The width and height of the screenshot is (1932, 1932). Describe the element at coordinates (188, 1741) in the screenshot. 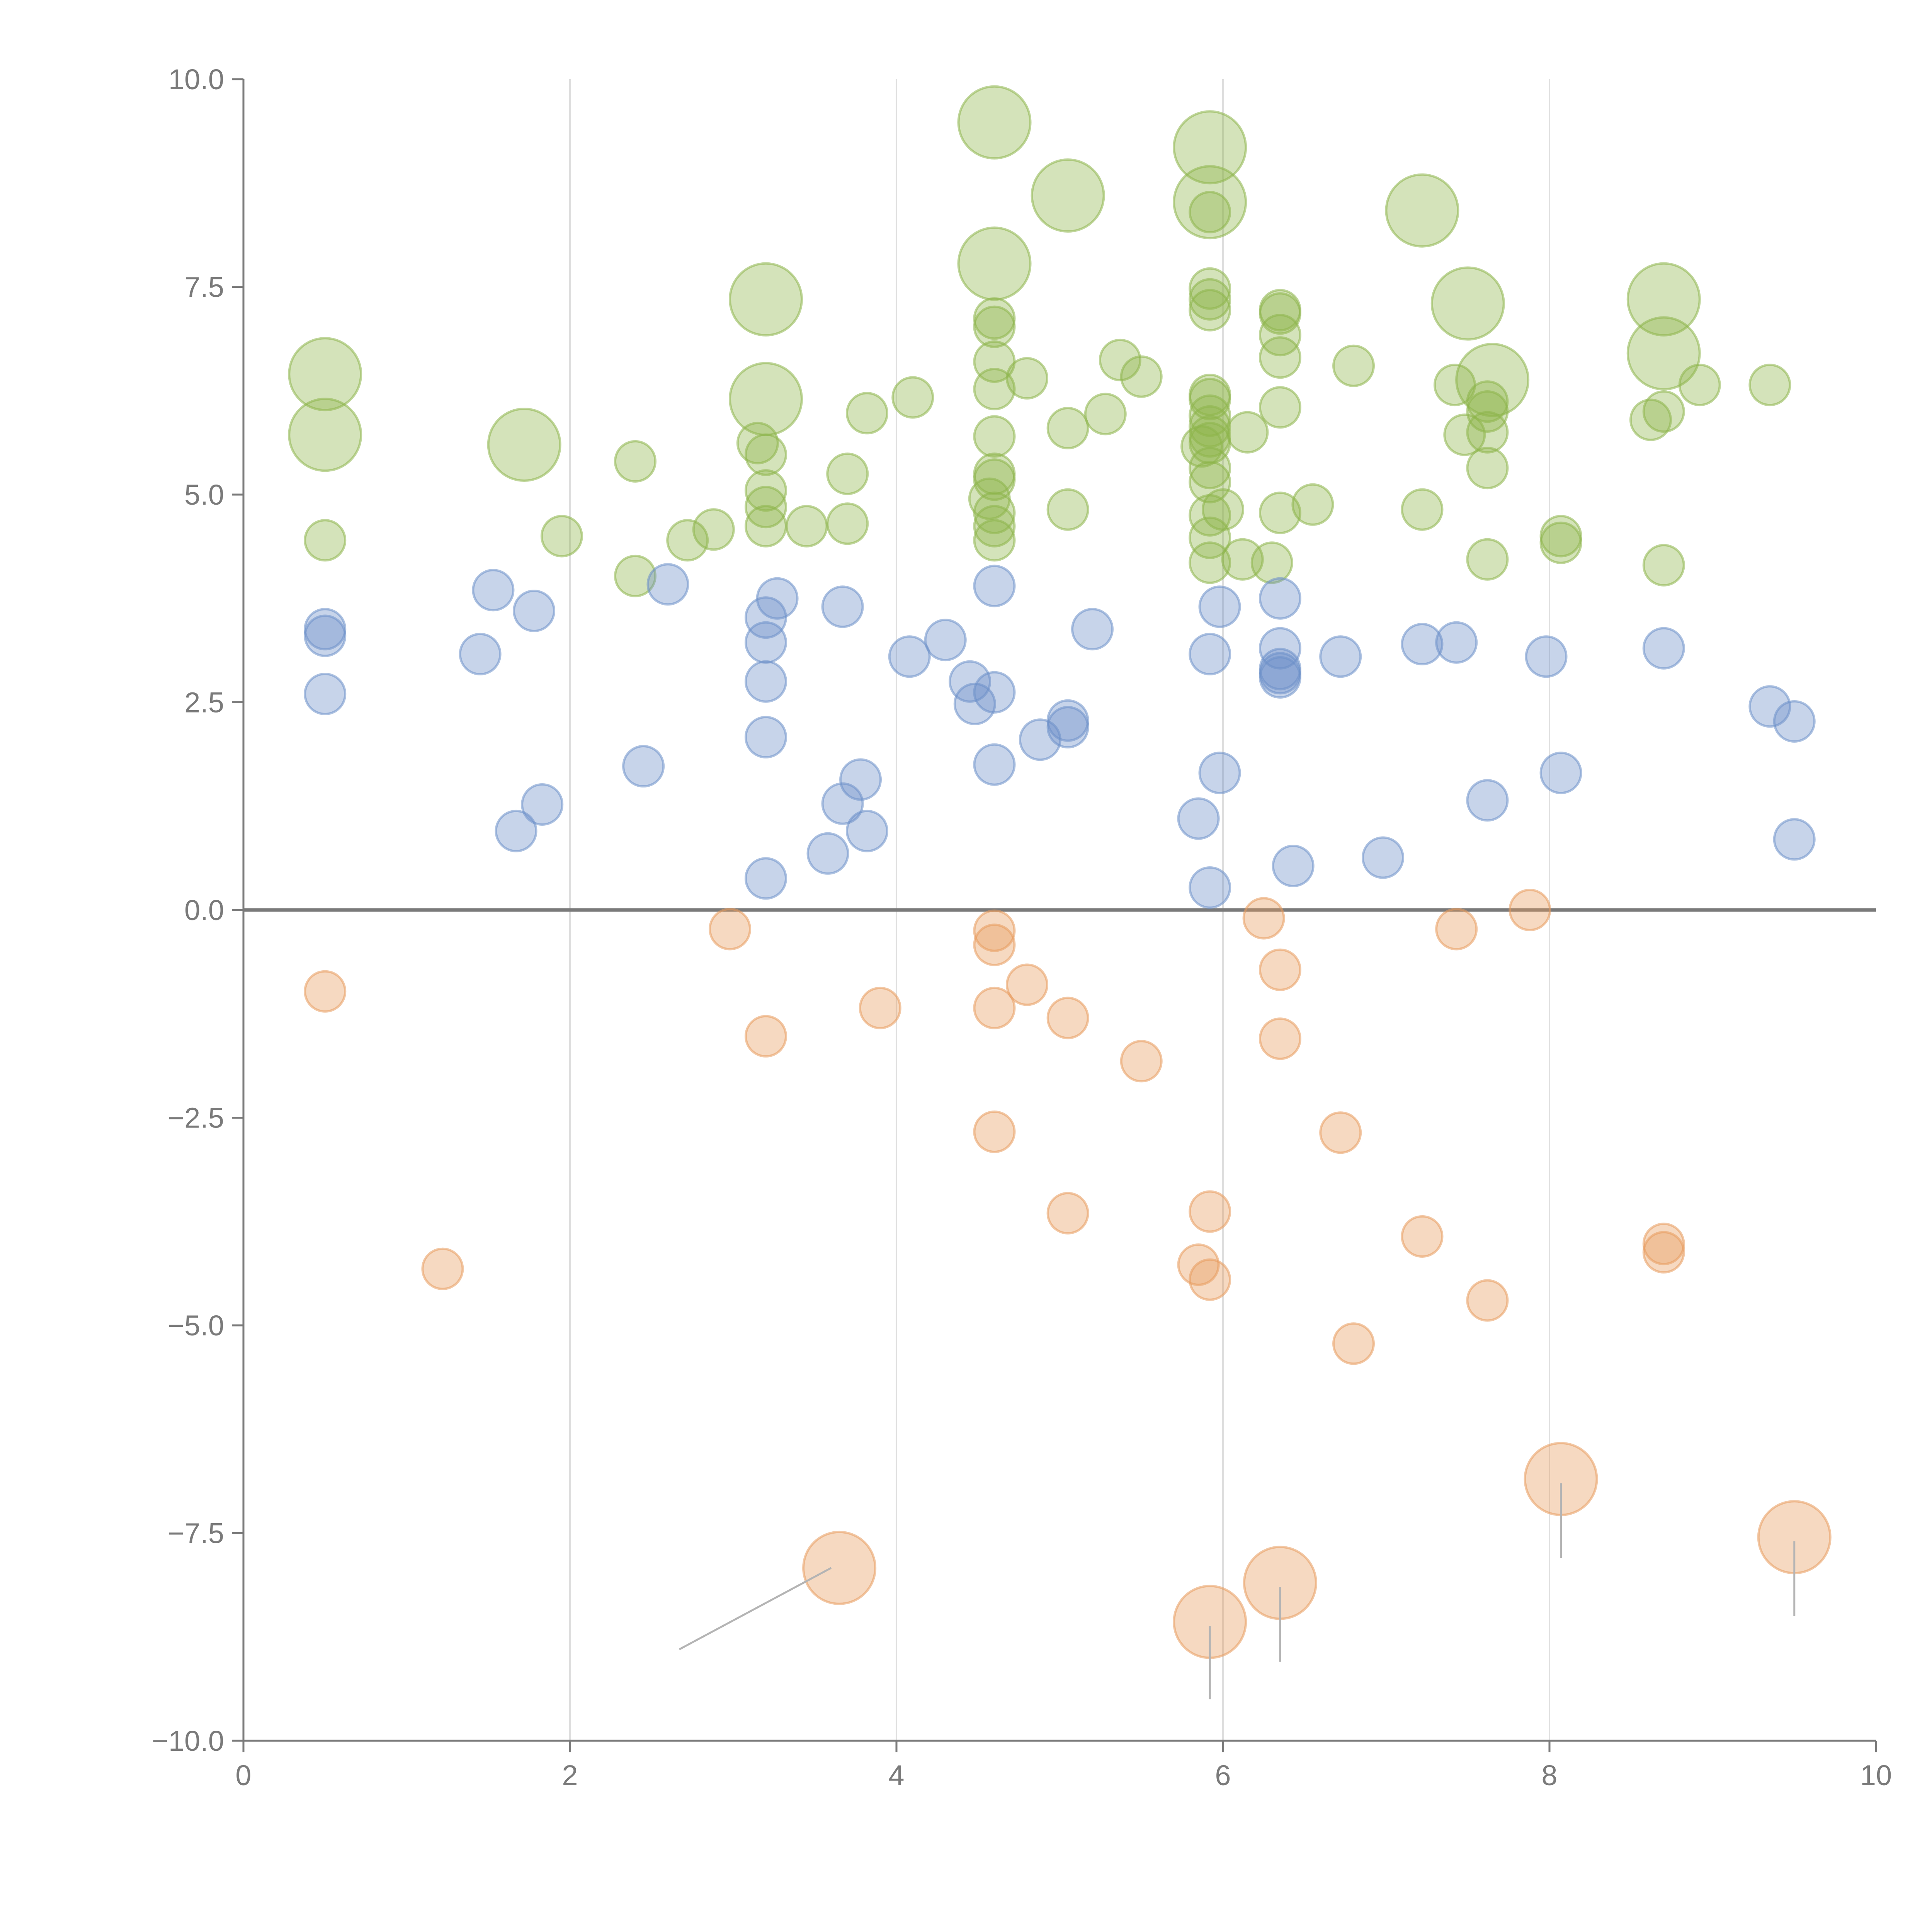

I see `y-tick-label: −10.0` at that location.